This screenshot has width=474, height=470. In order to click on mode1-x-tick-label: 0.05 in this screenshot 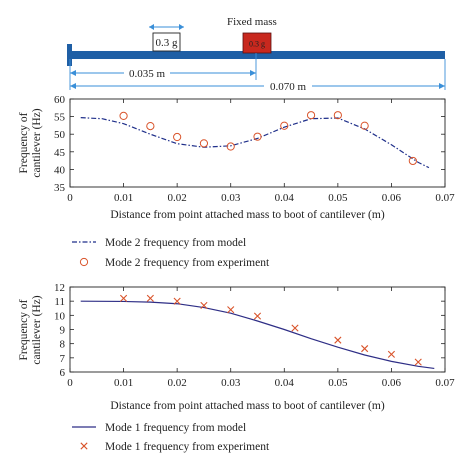, I will do `click(338, 383)`.